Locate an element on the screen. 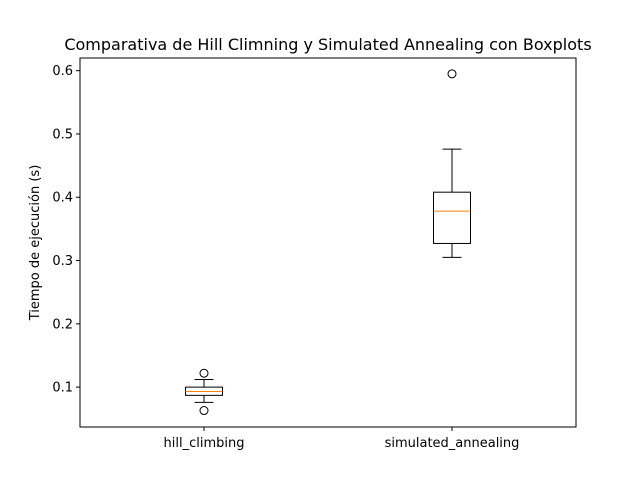  y-tick-label: 0.3 is located at coordinates (62, 261).